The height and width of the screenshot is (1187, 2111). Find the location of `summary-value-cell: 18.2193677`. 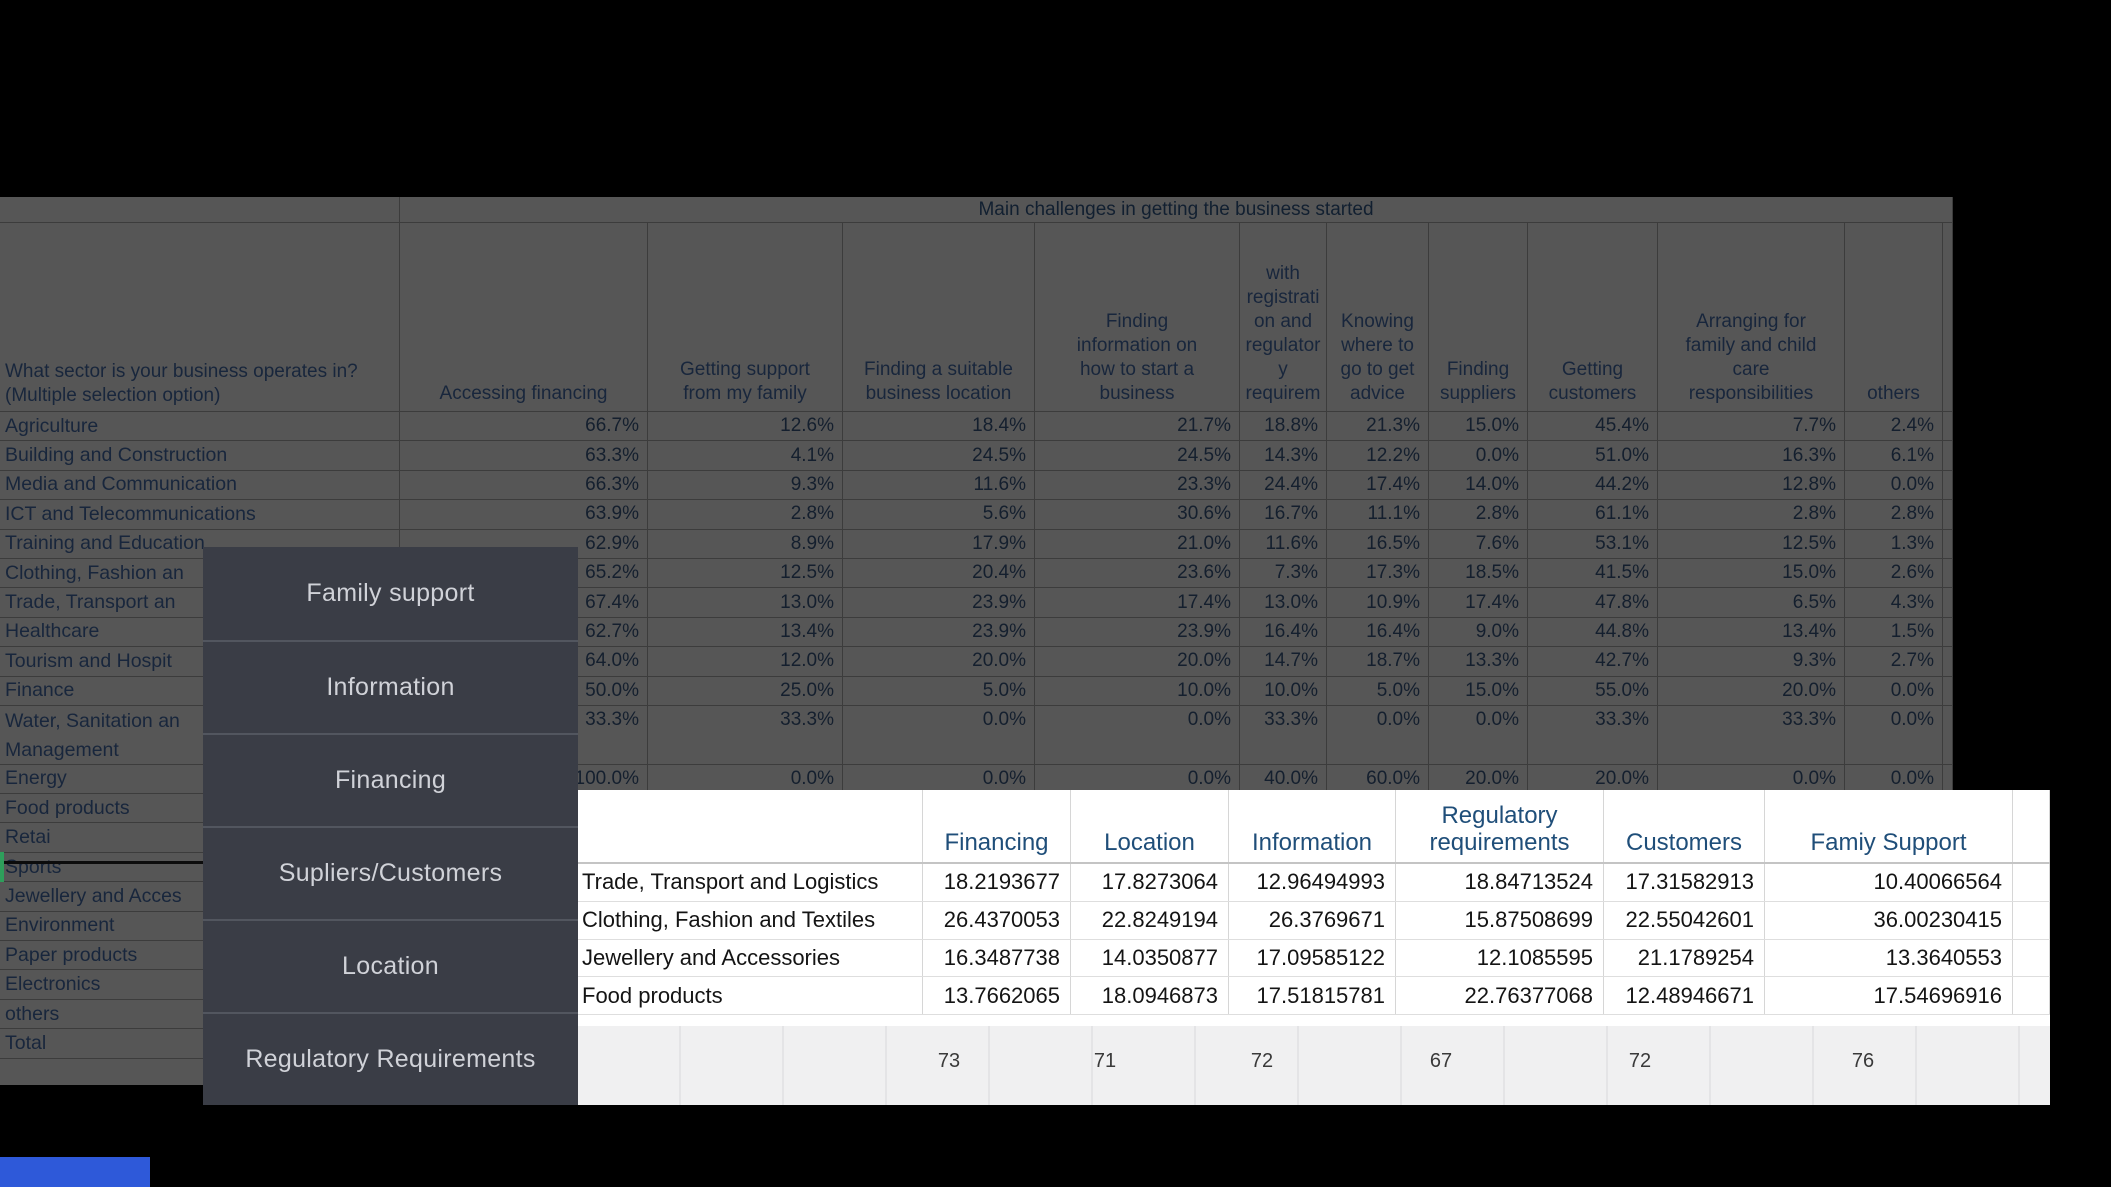

summary-value-cell: 18.2193677 is located at coordinates (997, 882).